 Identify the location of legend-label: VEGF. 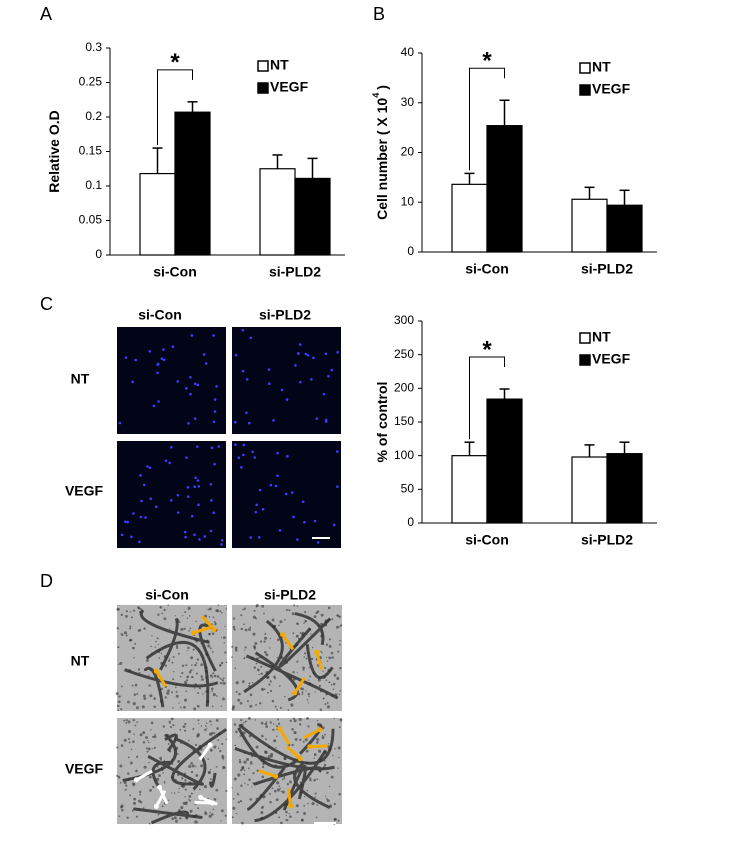
(611, 359).